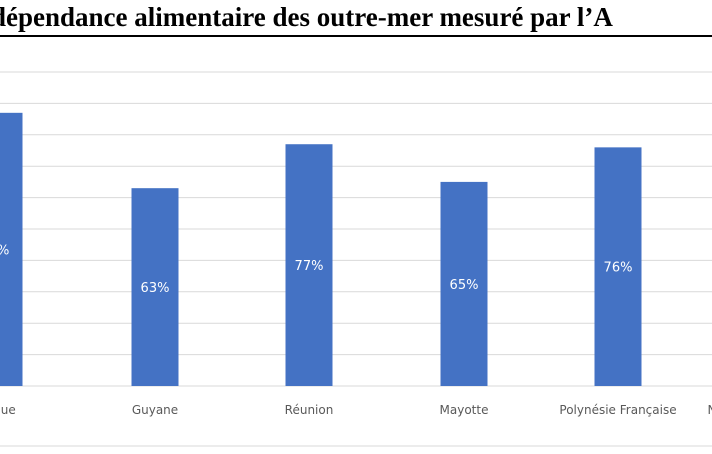  Describe the element at coordinates (710, 410) in the screenshot. I see `category-label: N` at that location.